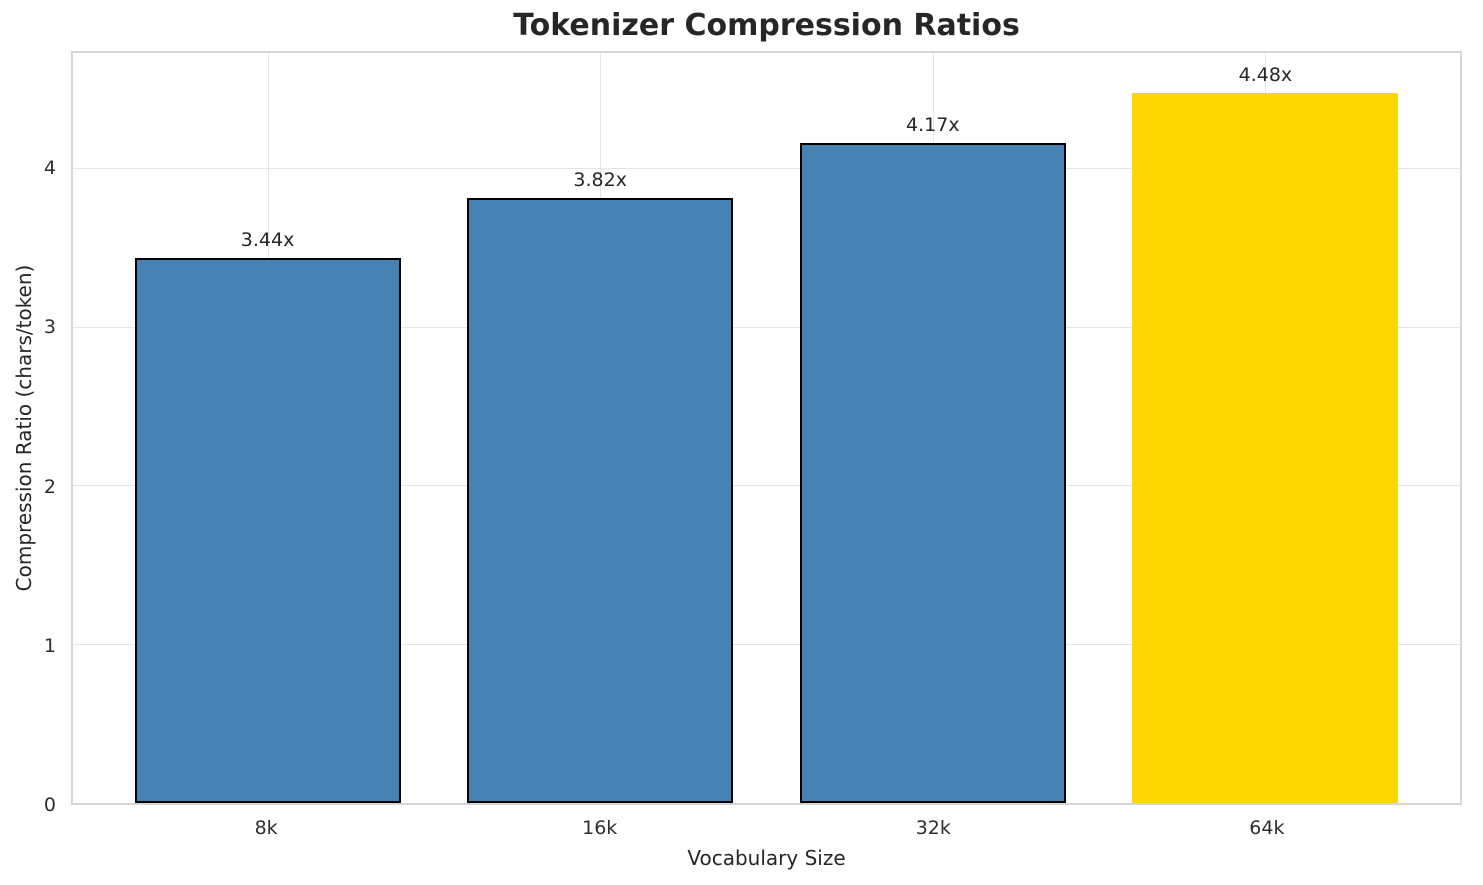  What do you see at coordinates (49, 168) in the screenshot?
I see `y-tick-label-4: 4` at bounding box center [49, 168].